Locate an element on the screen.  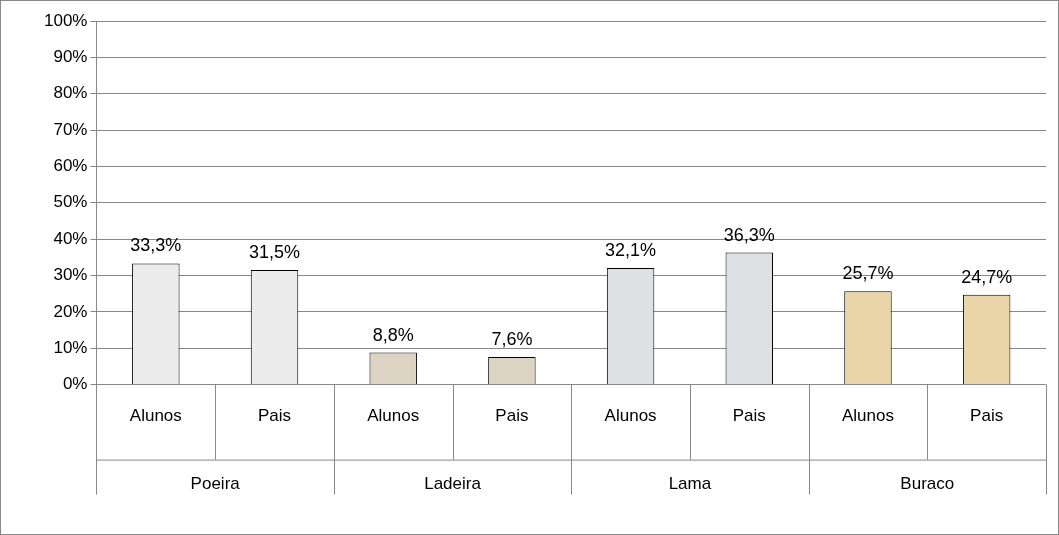
data-label: 24,7% is located at coordinates (987, 276).